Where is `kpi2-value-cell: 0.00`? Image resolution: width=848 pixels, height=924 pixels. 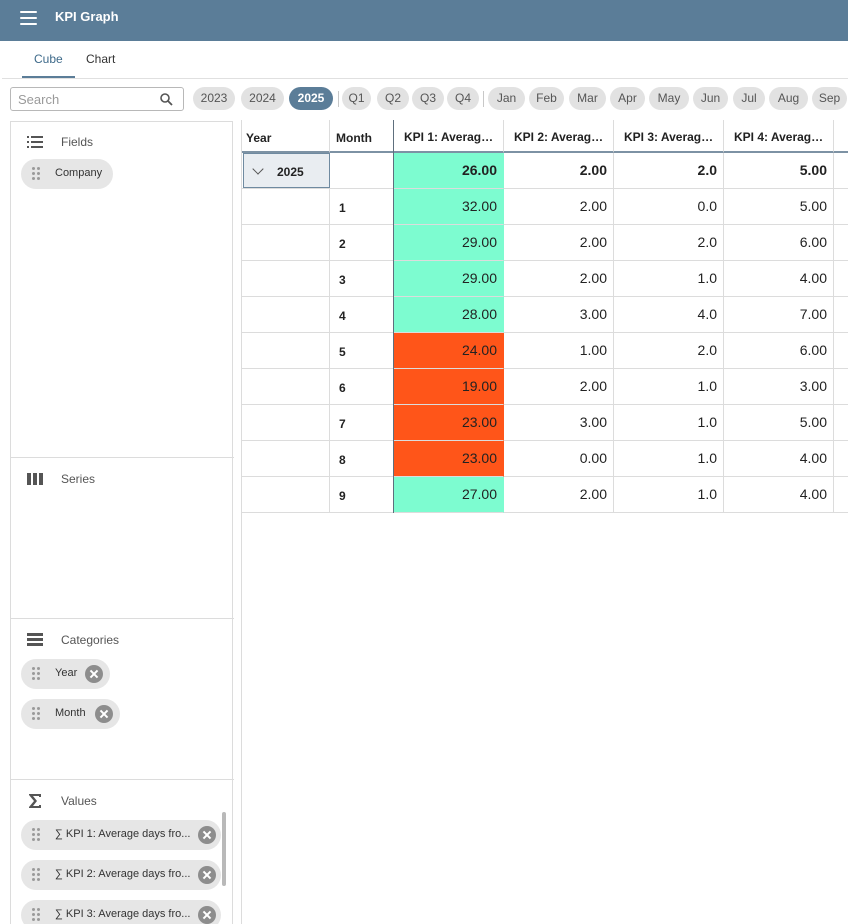
kpi2-value-cell: 0.00 is located at coordinates (559, 459).